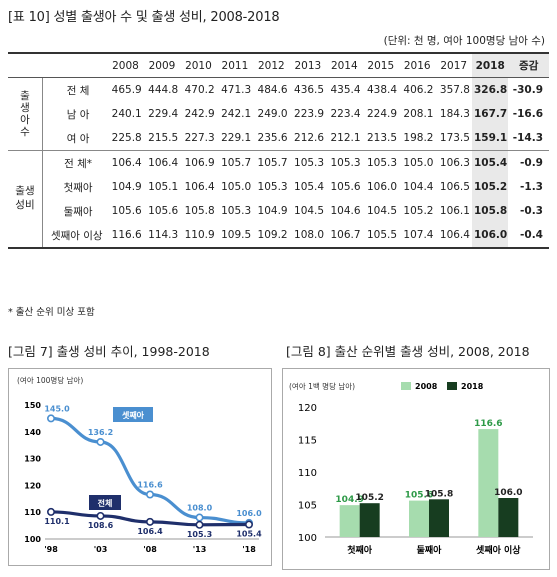  I want to click on x-tick-label: '08, so click(150, 549).